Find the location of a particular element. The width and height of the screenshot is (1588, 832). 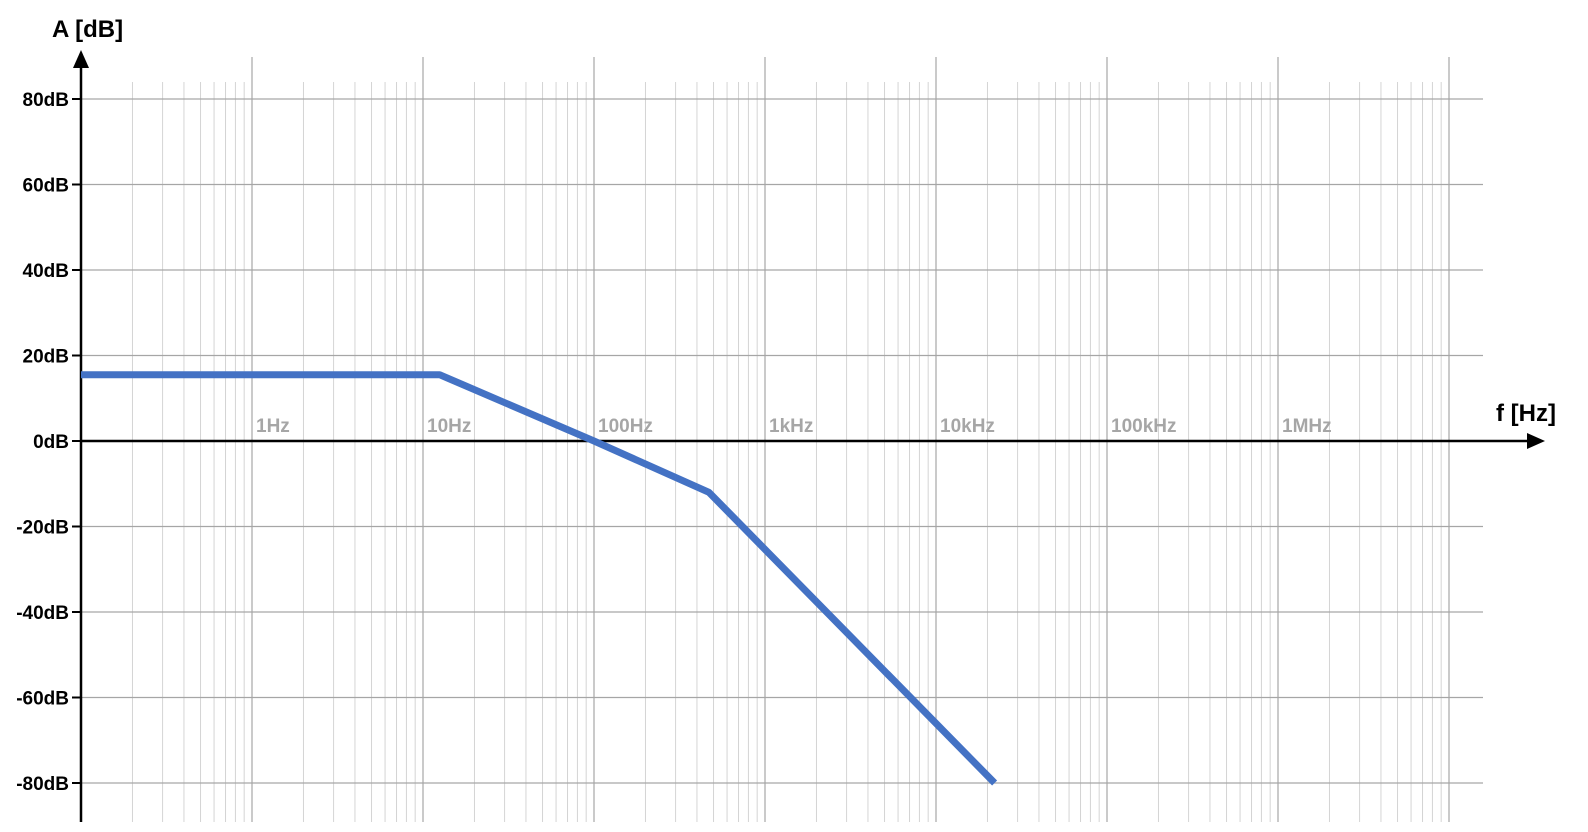

y-tick-label: 60dB is located at coordinates (46, 186).